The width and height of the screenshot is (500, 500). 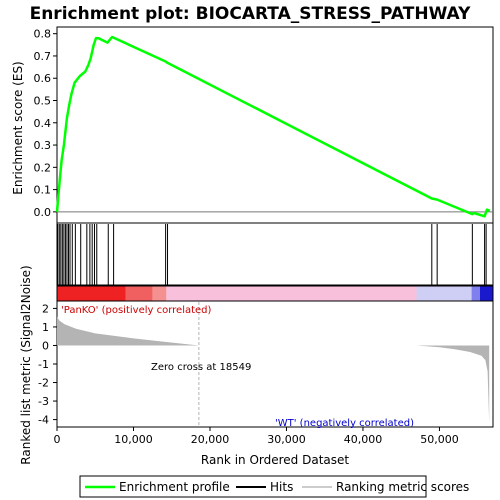 I want to click on x-tick-label: 30,000, so click(x=286, y=439).